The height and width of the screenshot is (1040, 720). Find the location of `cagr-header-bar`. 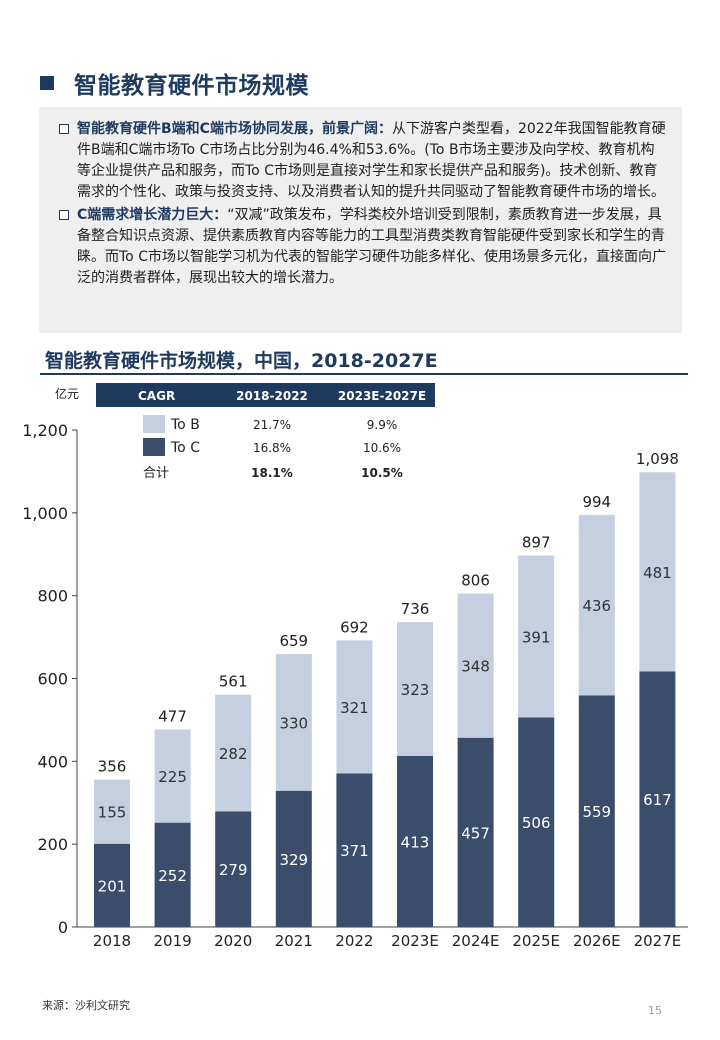

cagr-header-bar is located at coordinates (265, 395).